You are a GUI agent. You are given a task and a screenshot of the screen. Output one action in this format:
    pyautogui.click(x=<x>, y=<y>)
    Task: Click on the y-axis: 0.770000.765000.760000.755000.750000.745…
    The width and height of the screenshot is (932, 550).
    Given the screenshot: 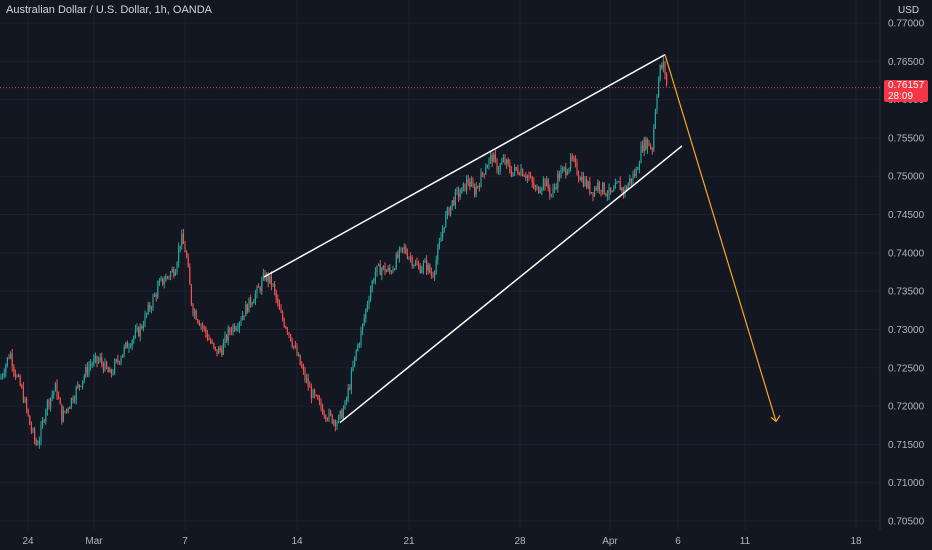 What is the action you would take?
    pyautogui.click(x=906, y=273)
    